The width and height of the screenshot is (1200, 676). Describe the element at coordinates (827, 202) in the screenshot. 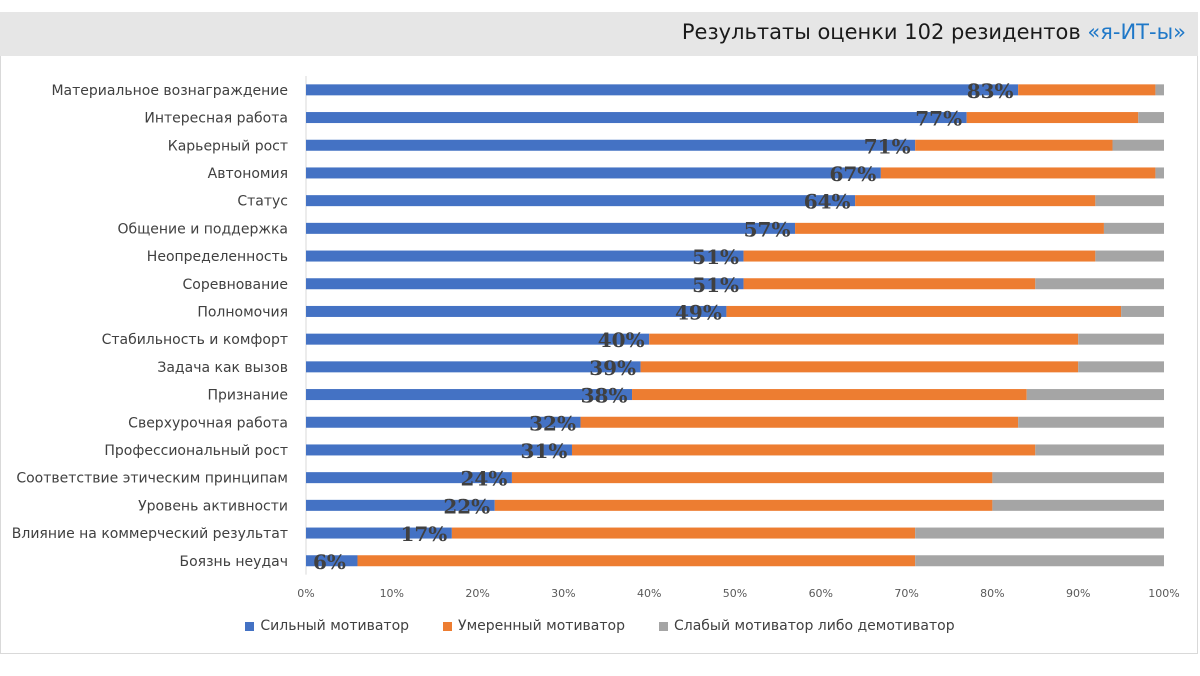

I see `data-label: 64%` at that location.